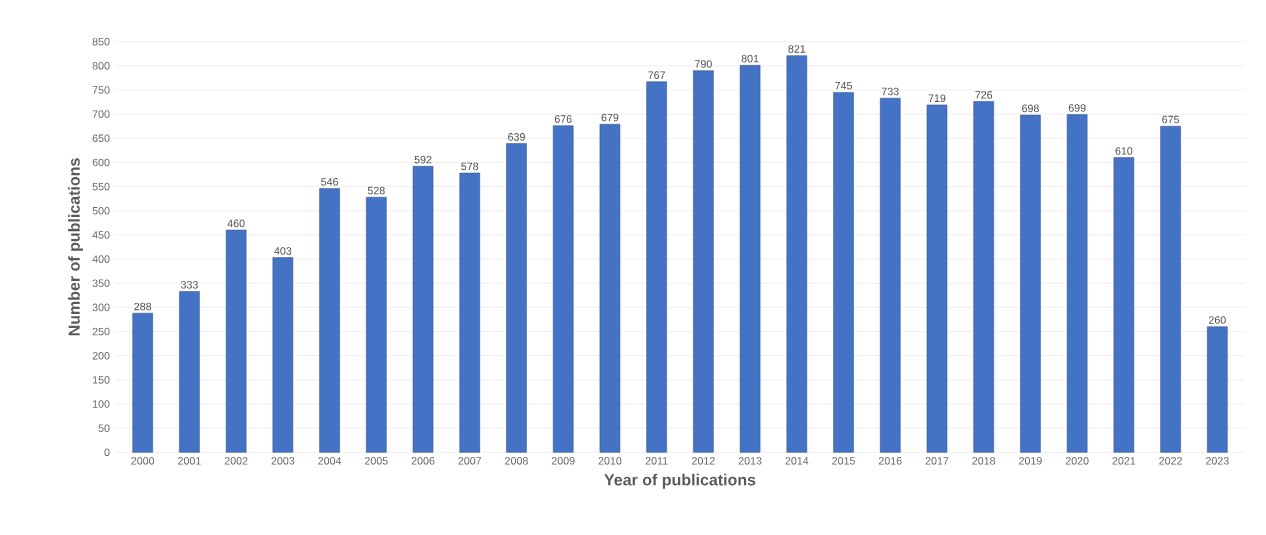  Describe the element at coordinates (1124, 461) in the screenshot. I see `x-tick-label: 2021` at that location.